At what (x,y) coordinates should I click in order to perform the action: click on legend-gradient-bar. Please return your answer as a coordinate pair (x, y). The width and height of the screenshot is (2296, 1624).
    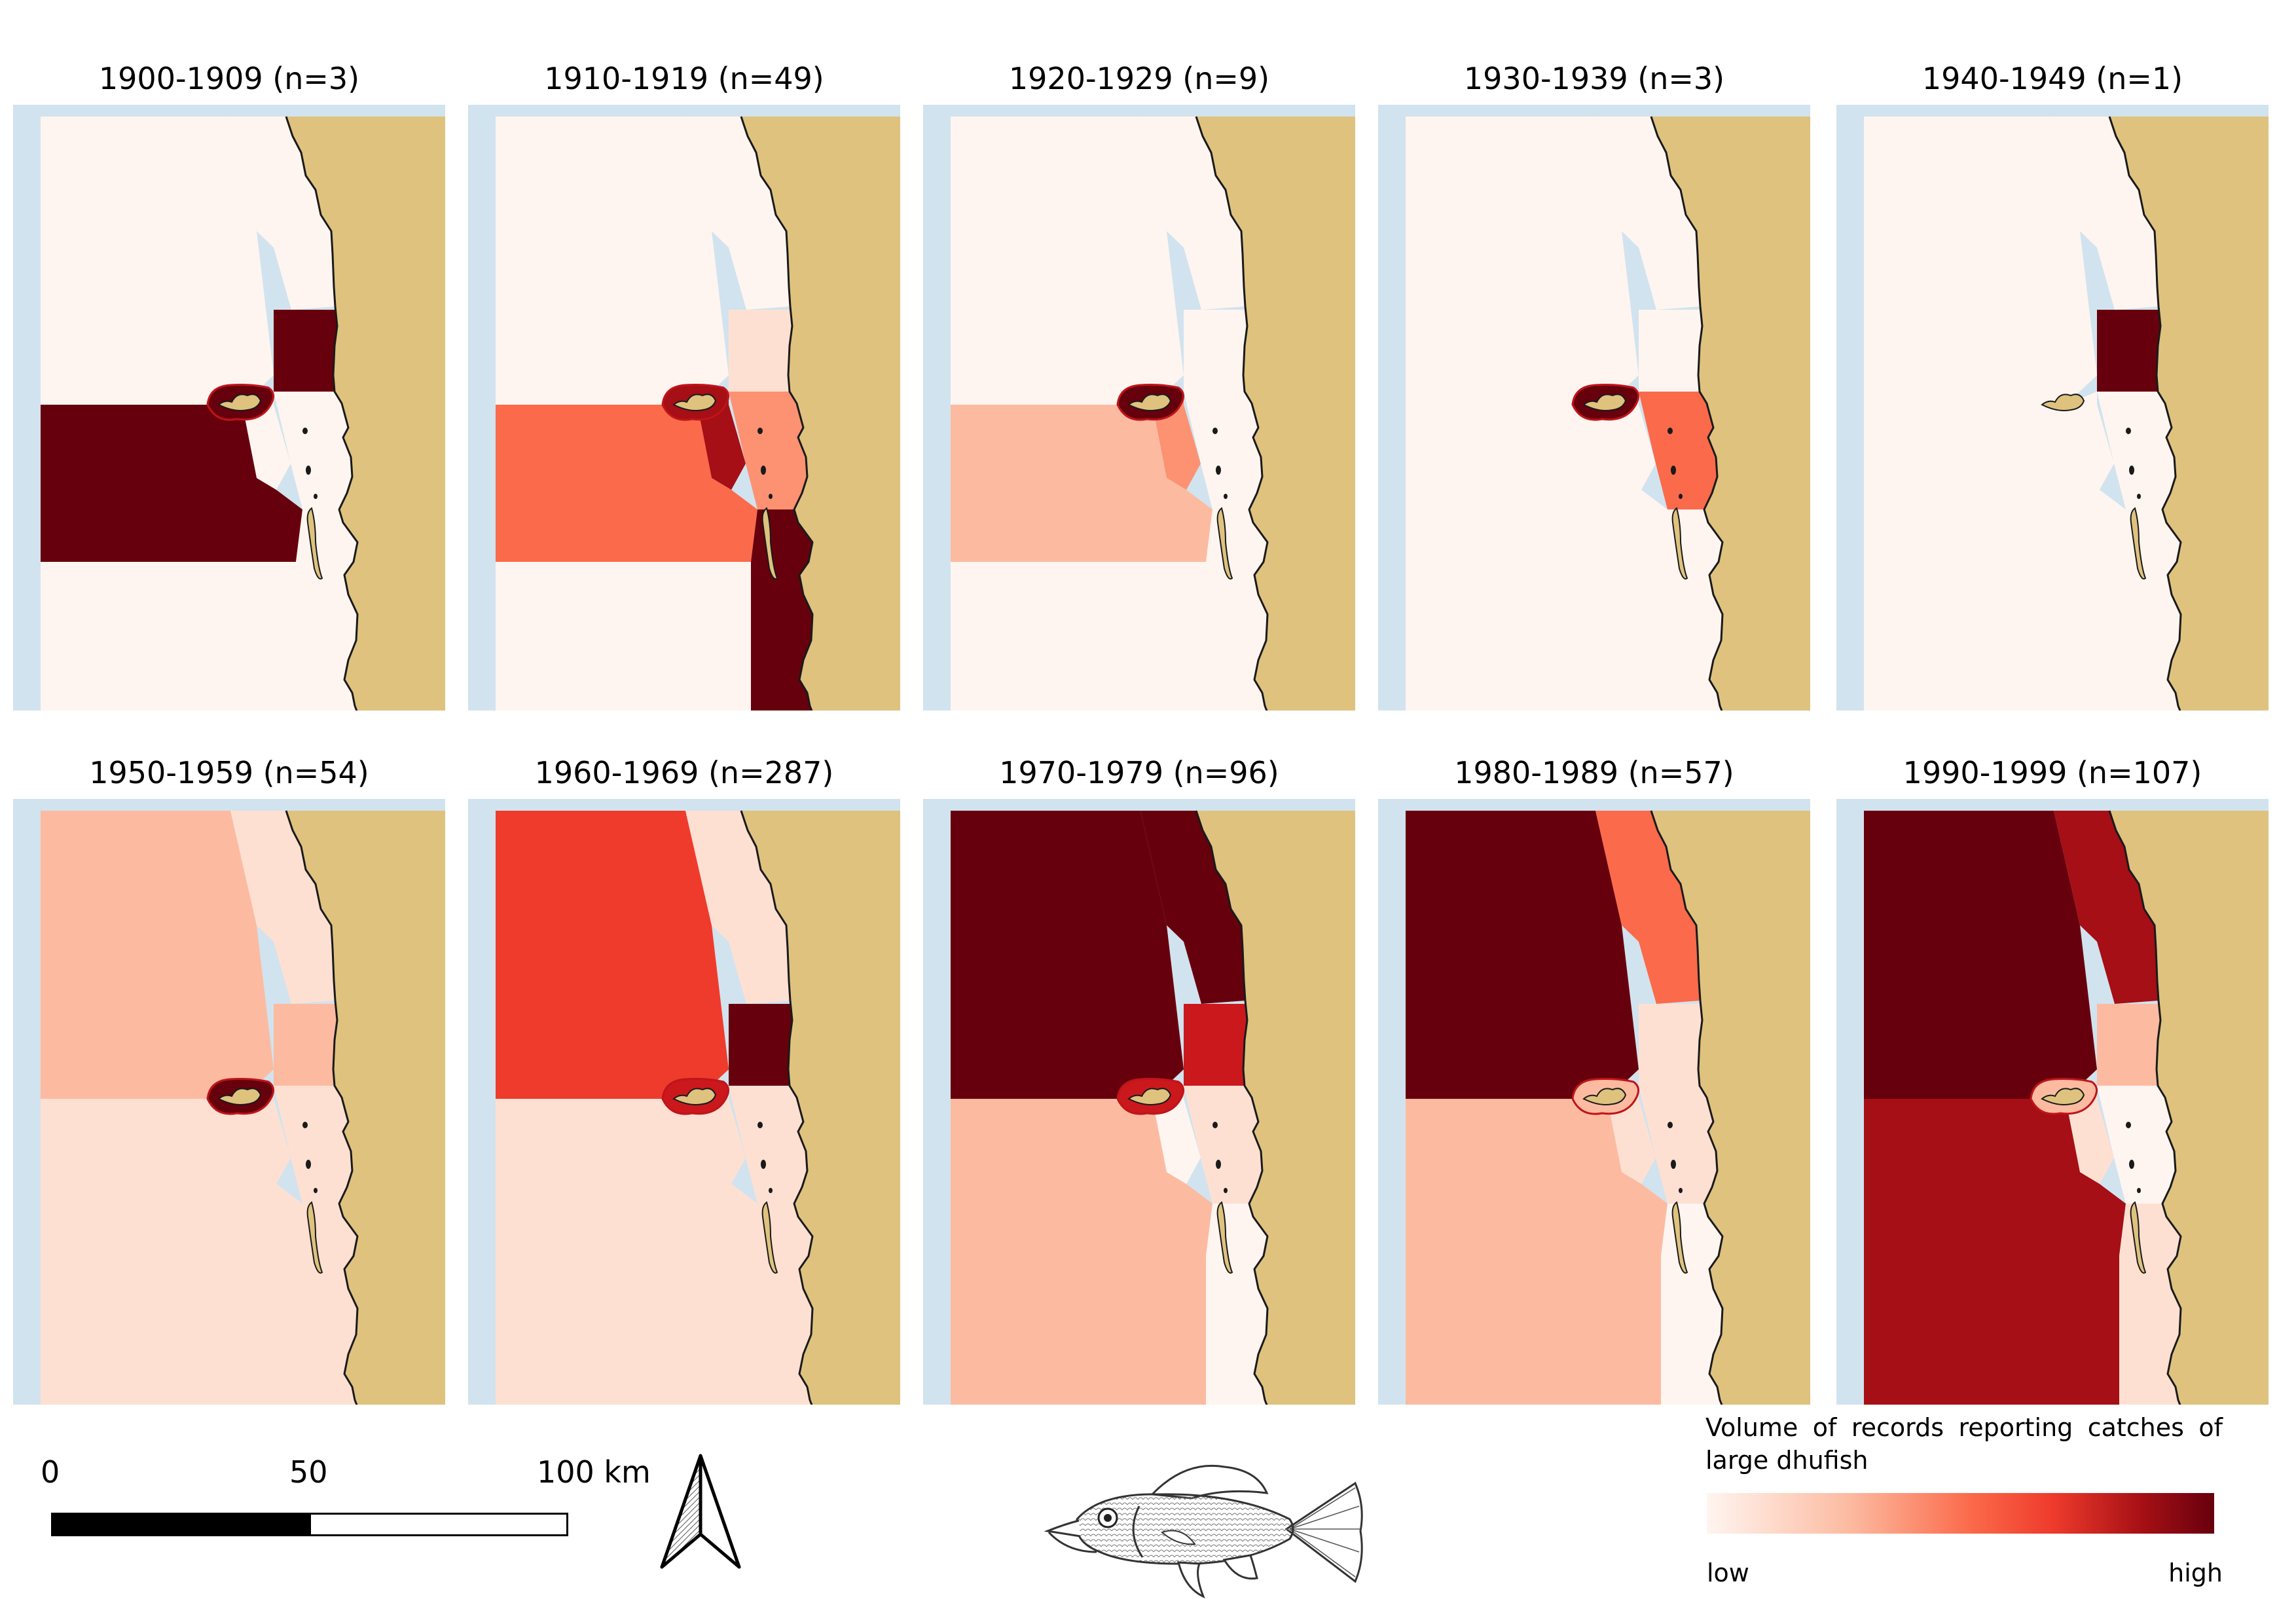
    Looking at the image, I should click on (1960, 1513).